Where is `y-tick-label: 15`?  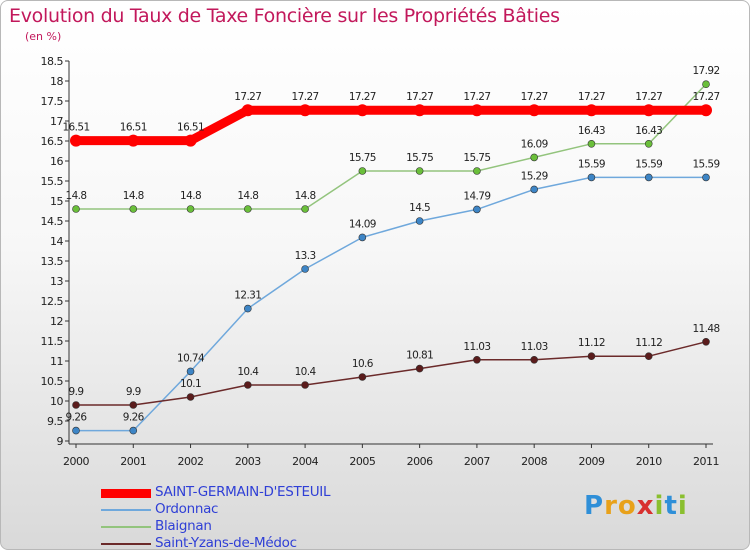
y-tick-label: 15 is located at coordinates (56, 201).